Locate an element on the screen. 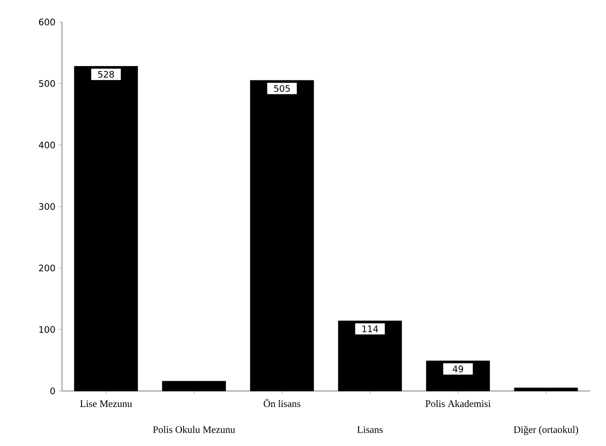 The width and height of the screenshot is (606, 446). y-tick-label: 600 is located at coordinates (47, 22).